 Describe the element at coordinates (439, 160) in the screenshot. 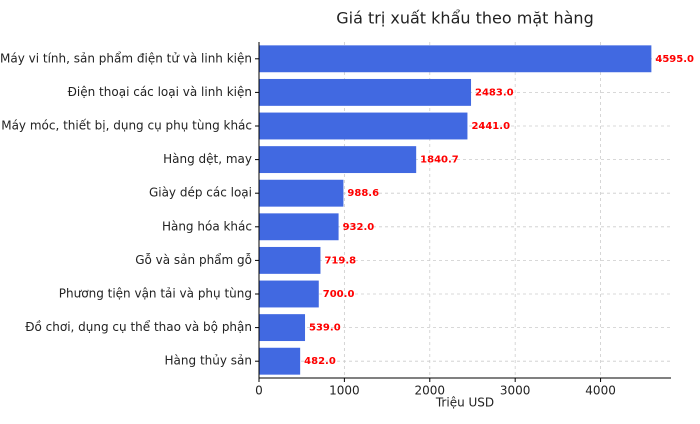

I see `value-label: 1840.7` at that location.